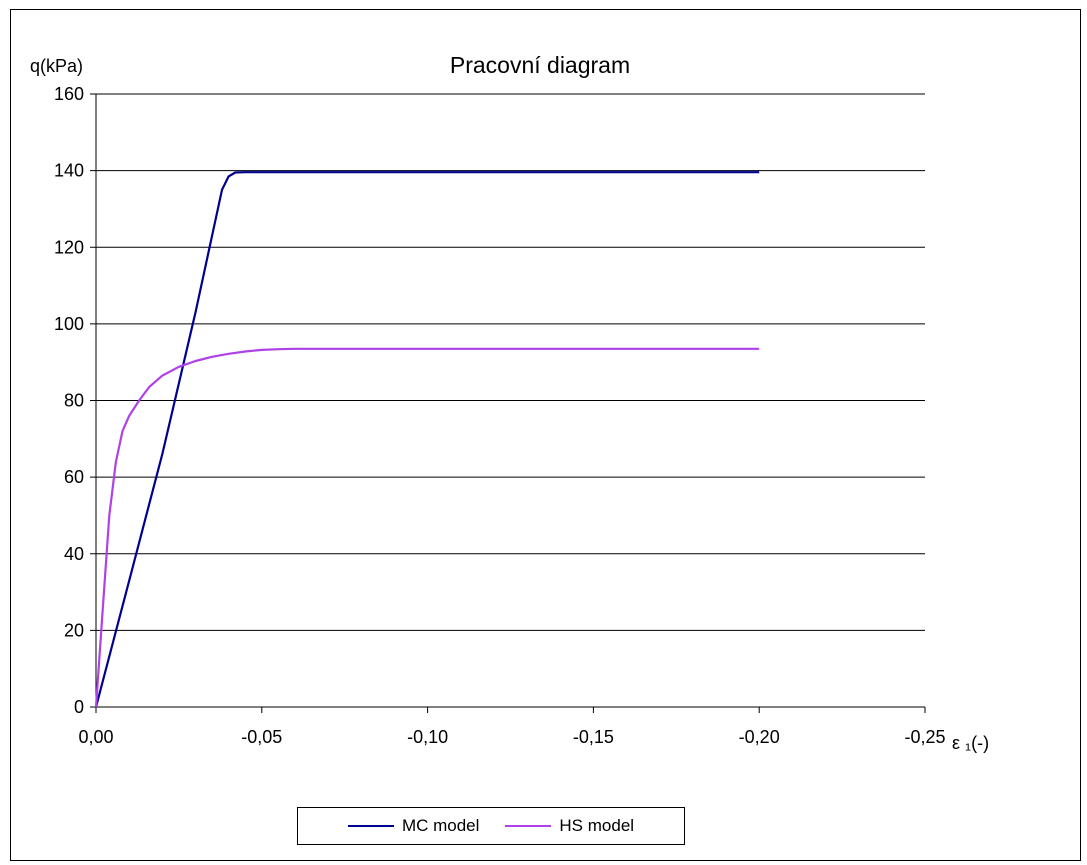  Describe the element at coordinates (74, 477) in the screenshot. I see `y-tick-label-3: 60` at that location.